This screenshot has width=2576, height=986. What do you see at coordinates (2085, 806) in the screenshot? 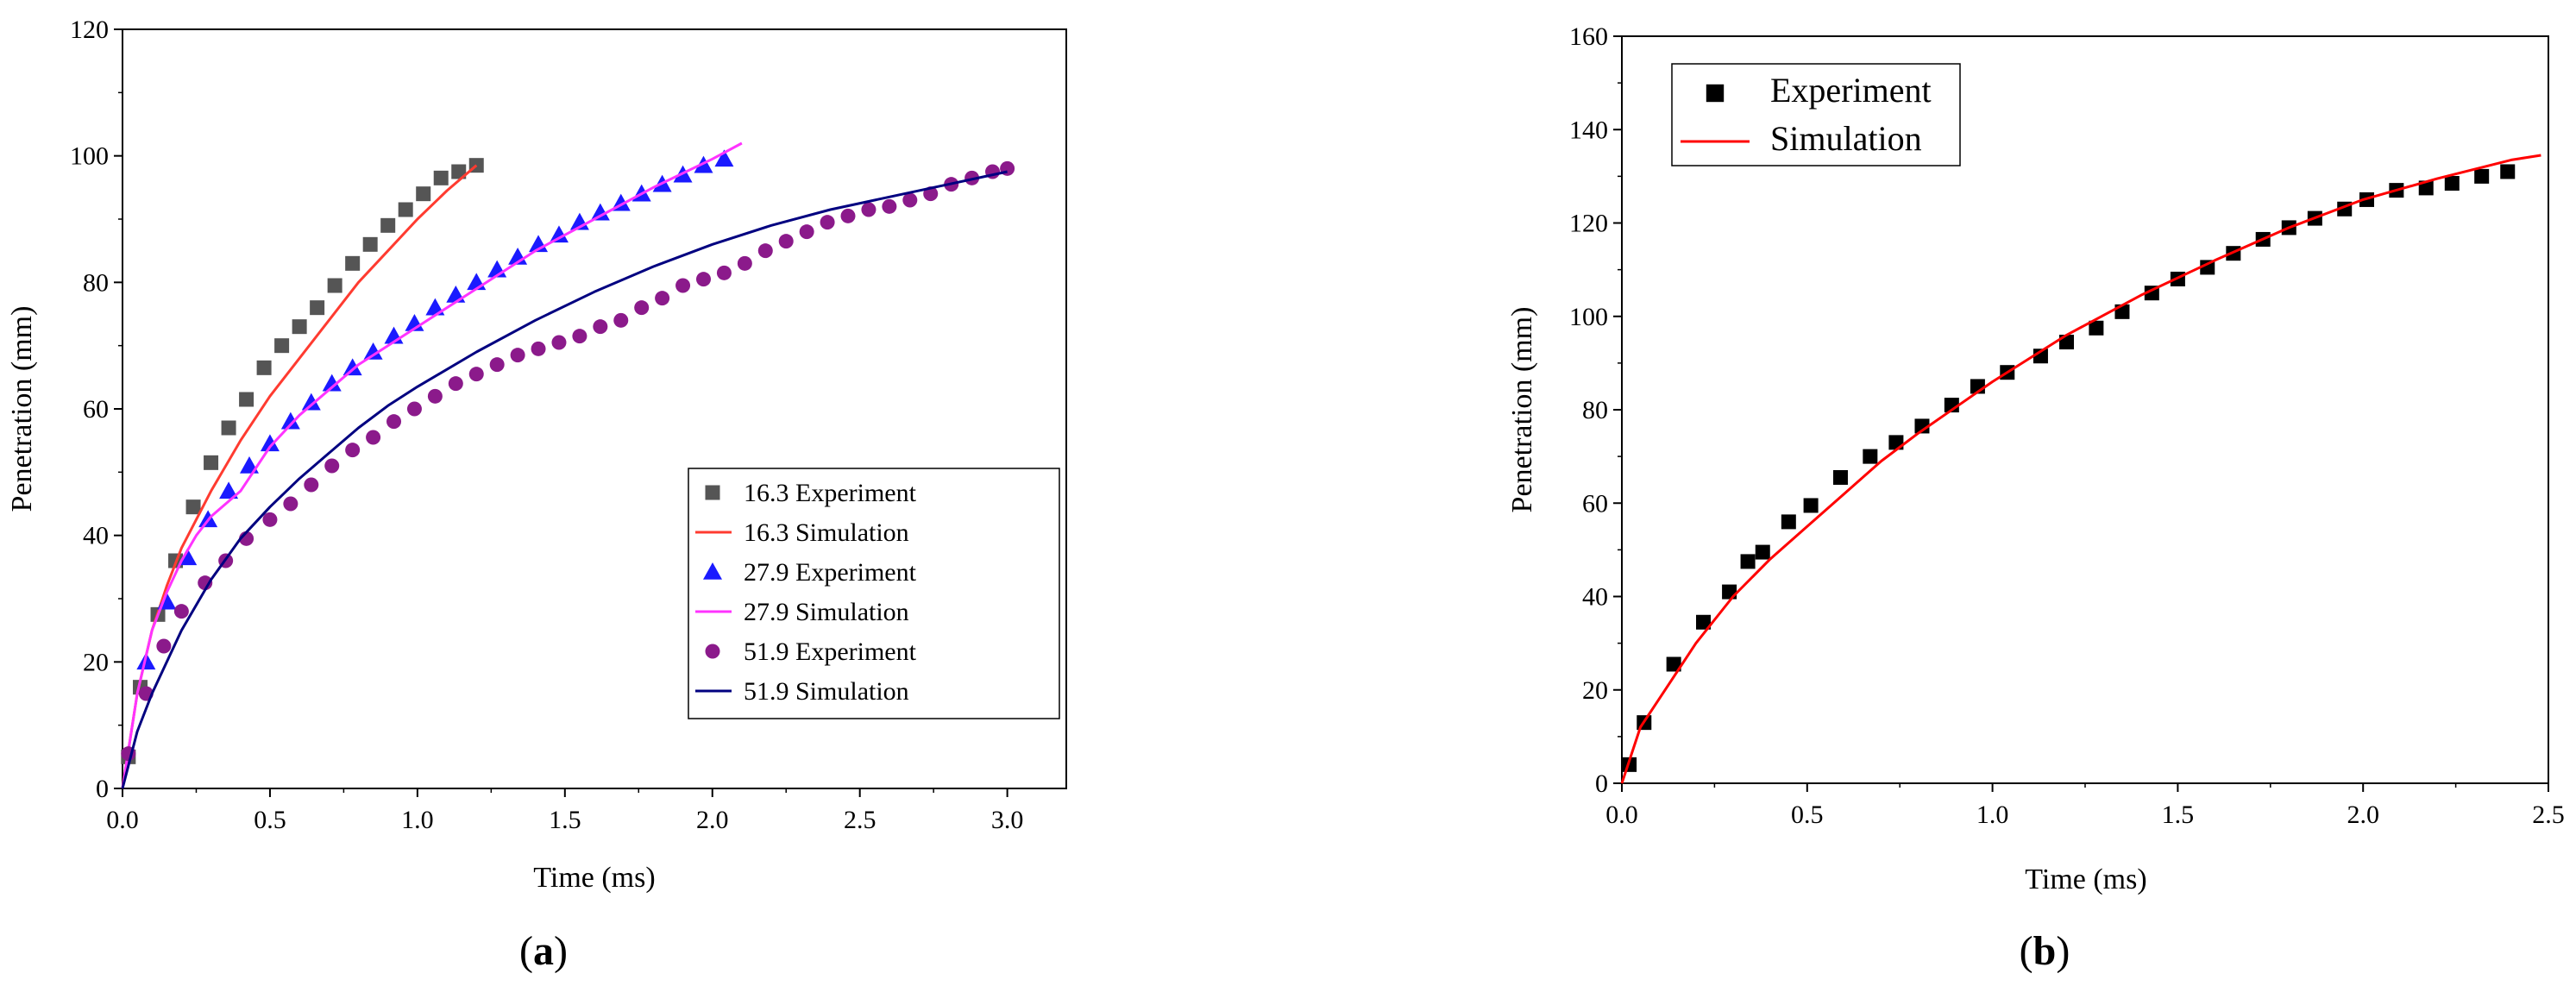
I see `x-axis-ticks: 0.0 0.5 1.0 1.5 2.0 2.5` at bounding box center [2085, 806].